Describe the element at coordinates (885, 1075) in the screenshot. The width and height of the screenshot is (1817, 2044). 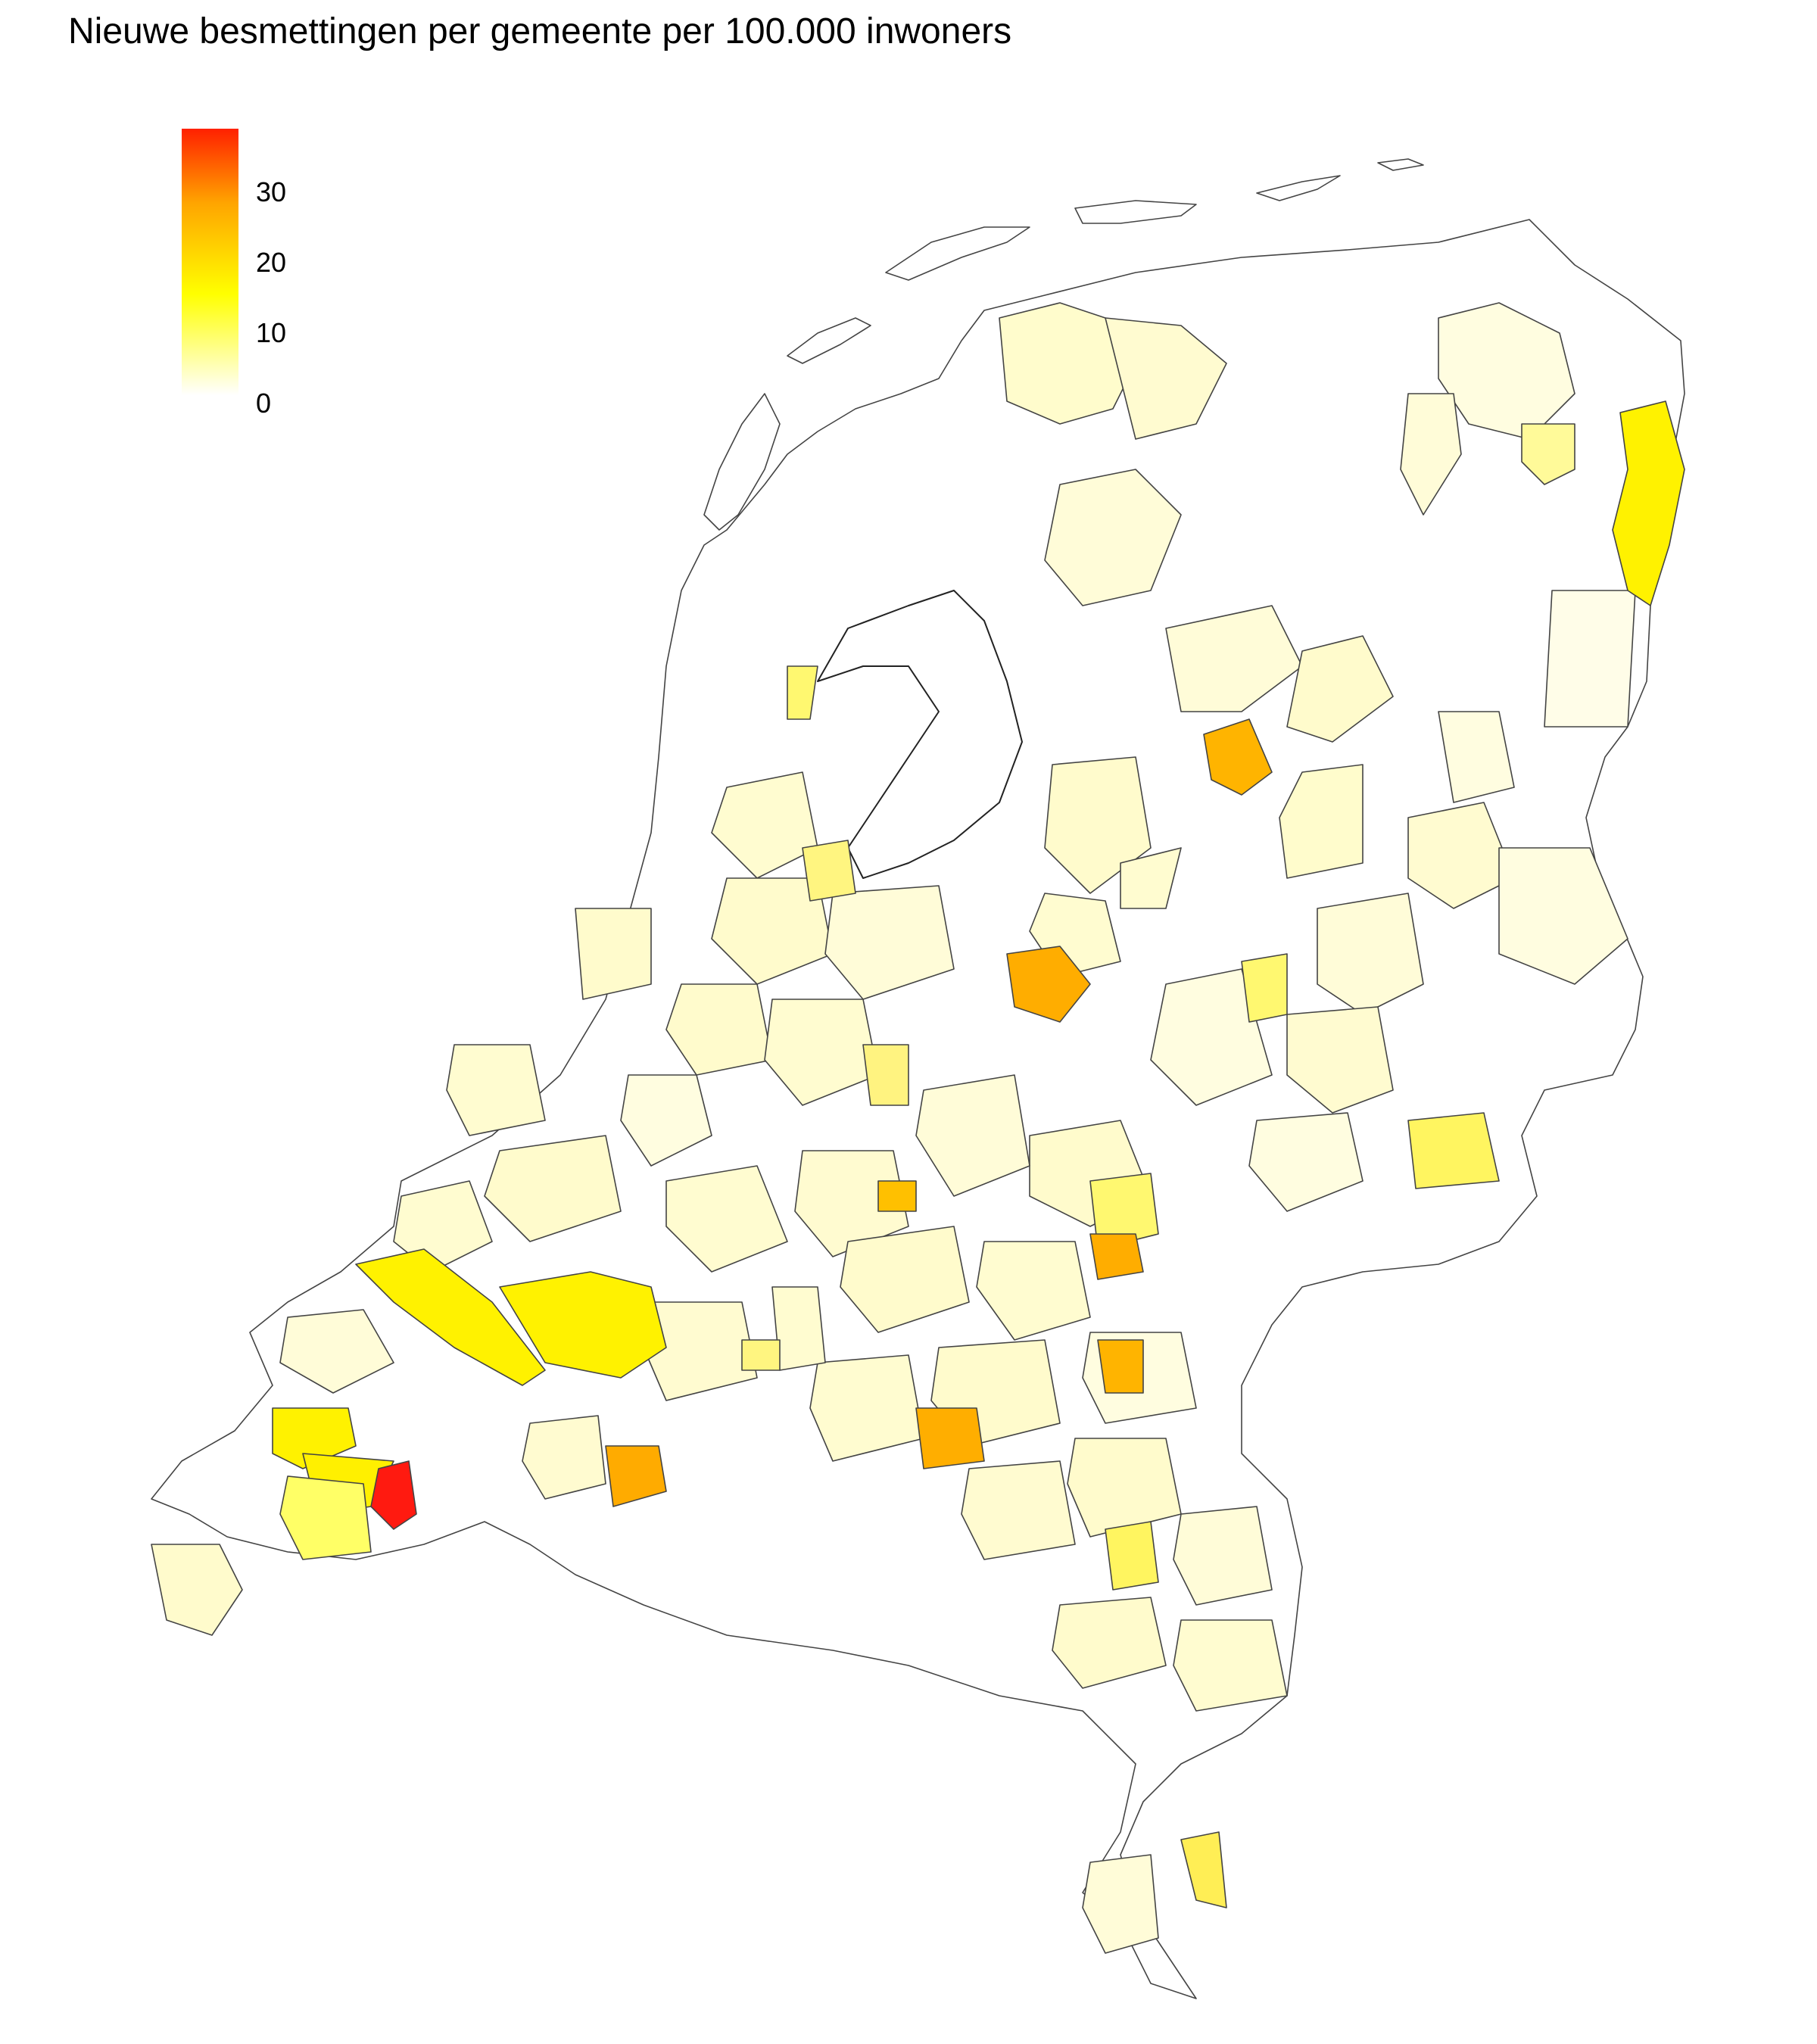
I see `region-utrecht-yellow` at that location.